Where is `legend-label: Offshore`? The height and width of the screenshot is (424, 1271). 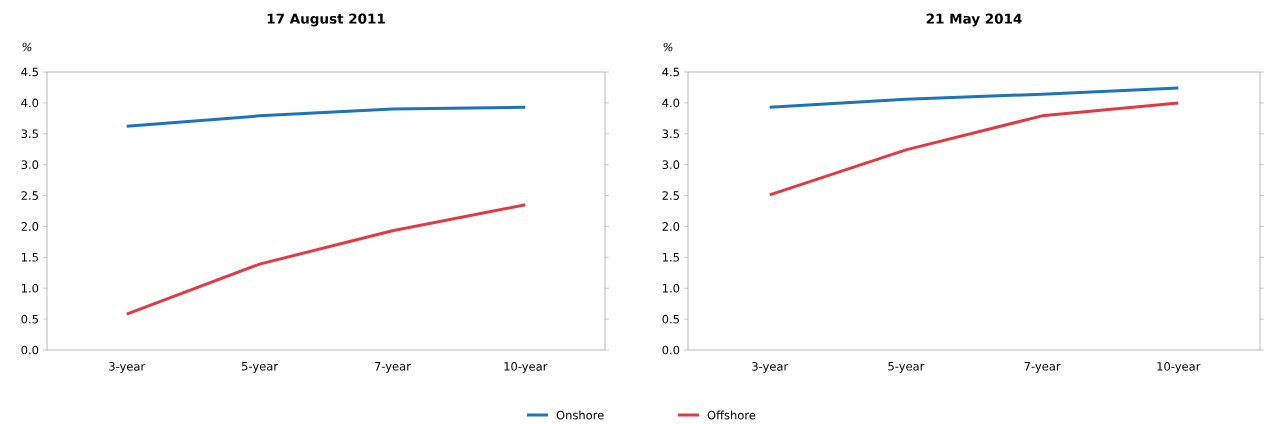
legend-label: Offshore is located at coordinates (731, 415).